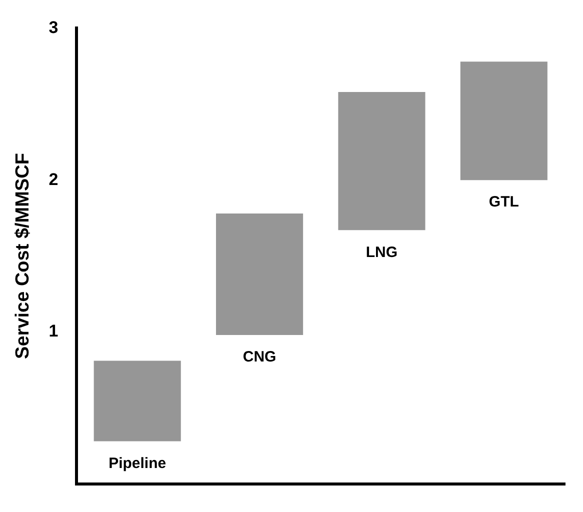 The width and height of the screenshot is (583, 512). Describe the element at coordinates (259, 357) in the screenshot. I see `x-tick-label: CNG` at that location.